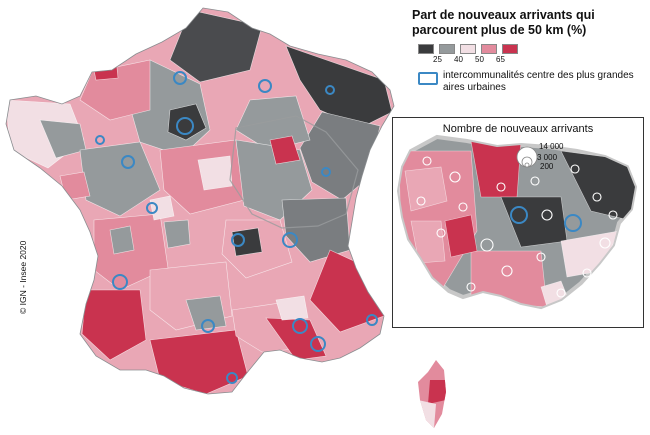 The height and width of the screenshot is (435, 650). Describe the element at coordinates (500, 59) in the screenshot. I see `legend-tick-65: 65` at that location.